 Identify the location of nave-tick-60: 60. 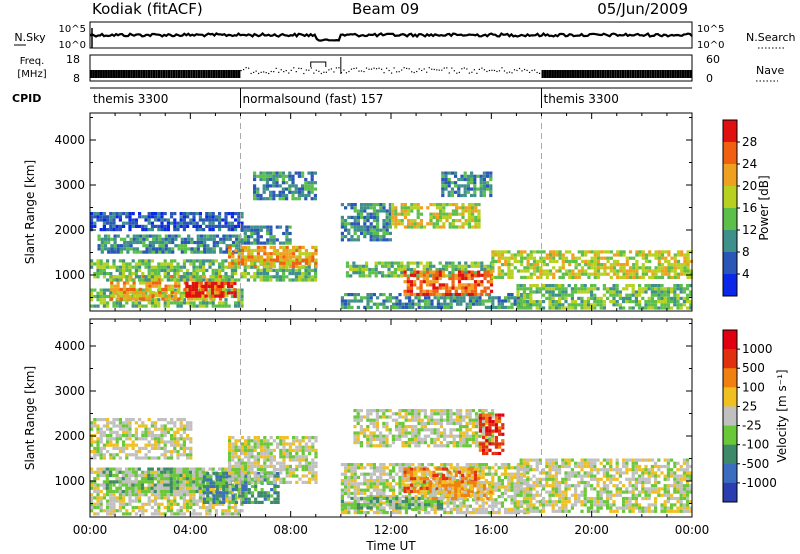
(713, 59).